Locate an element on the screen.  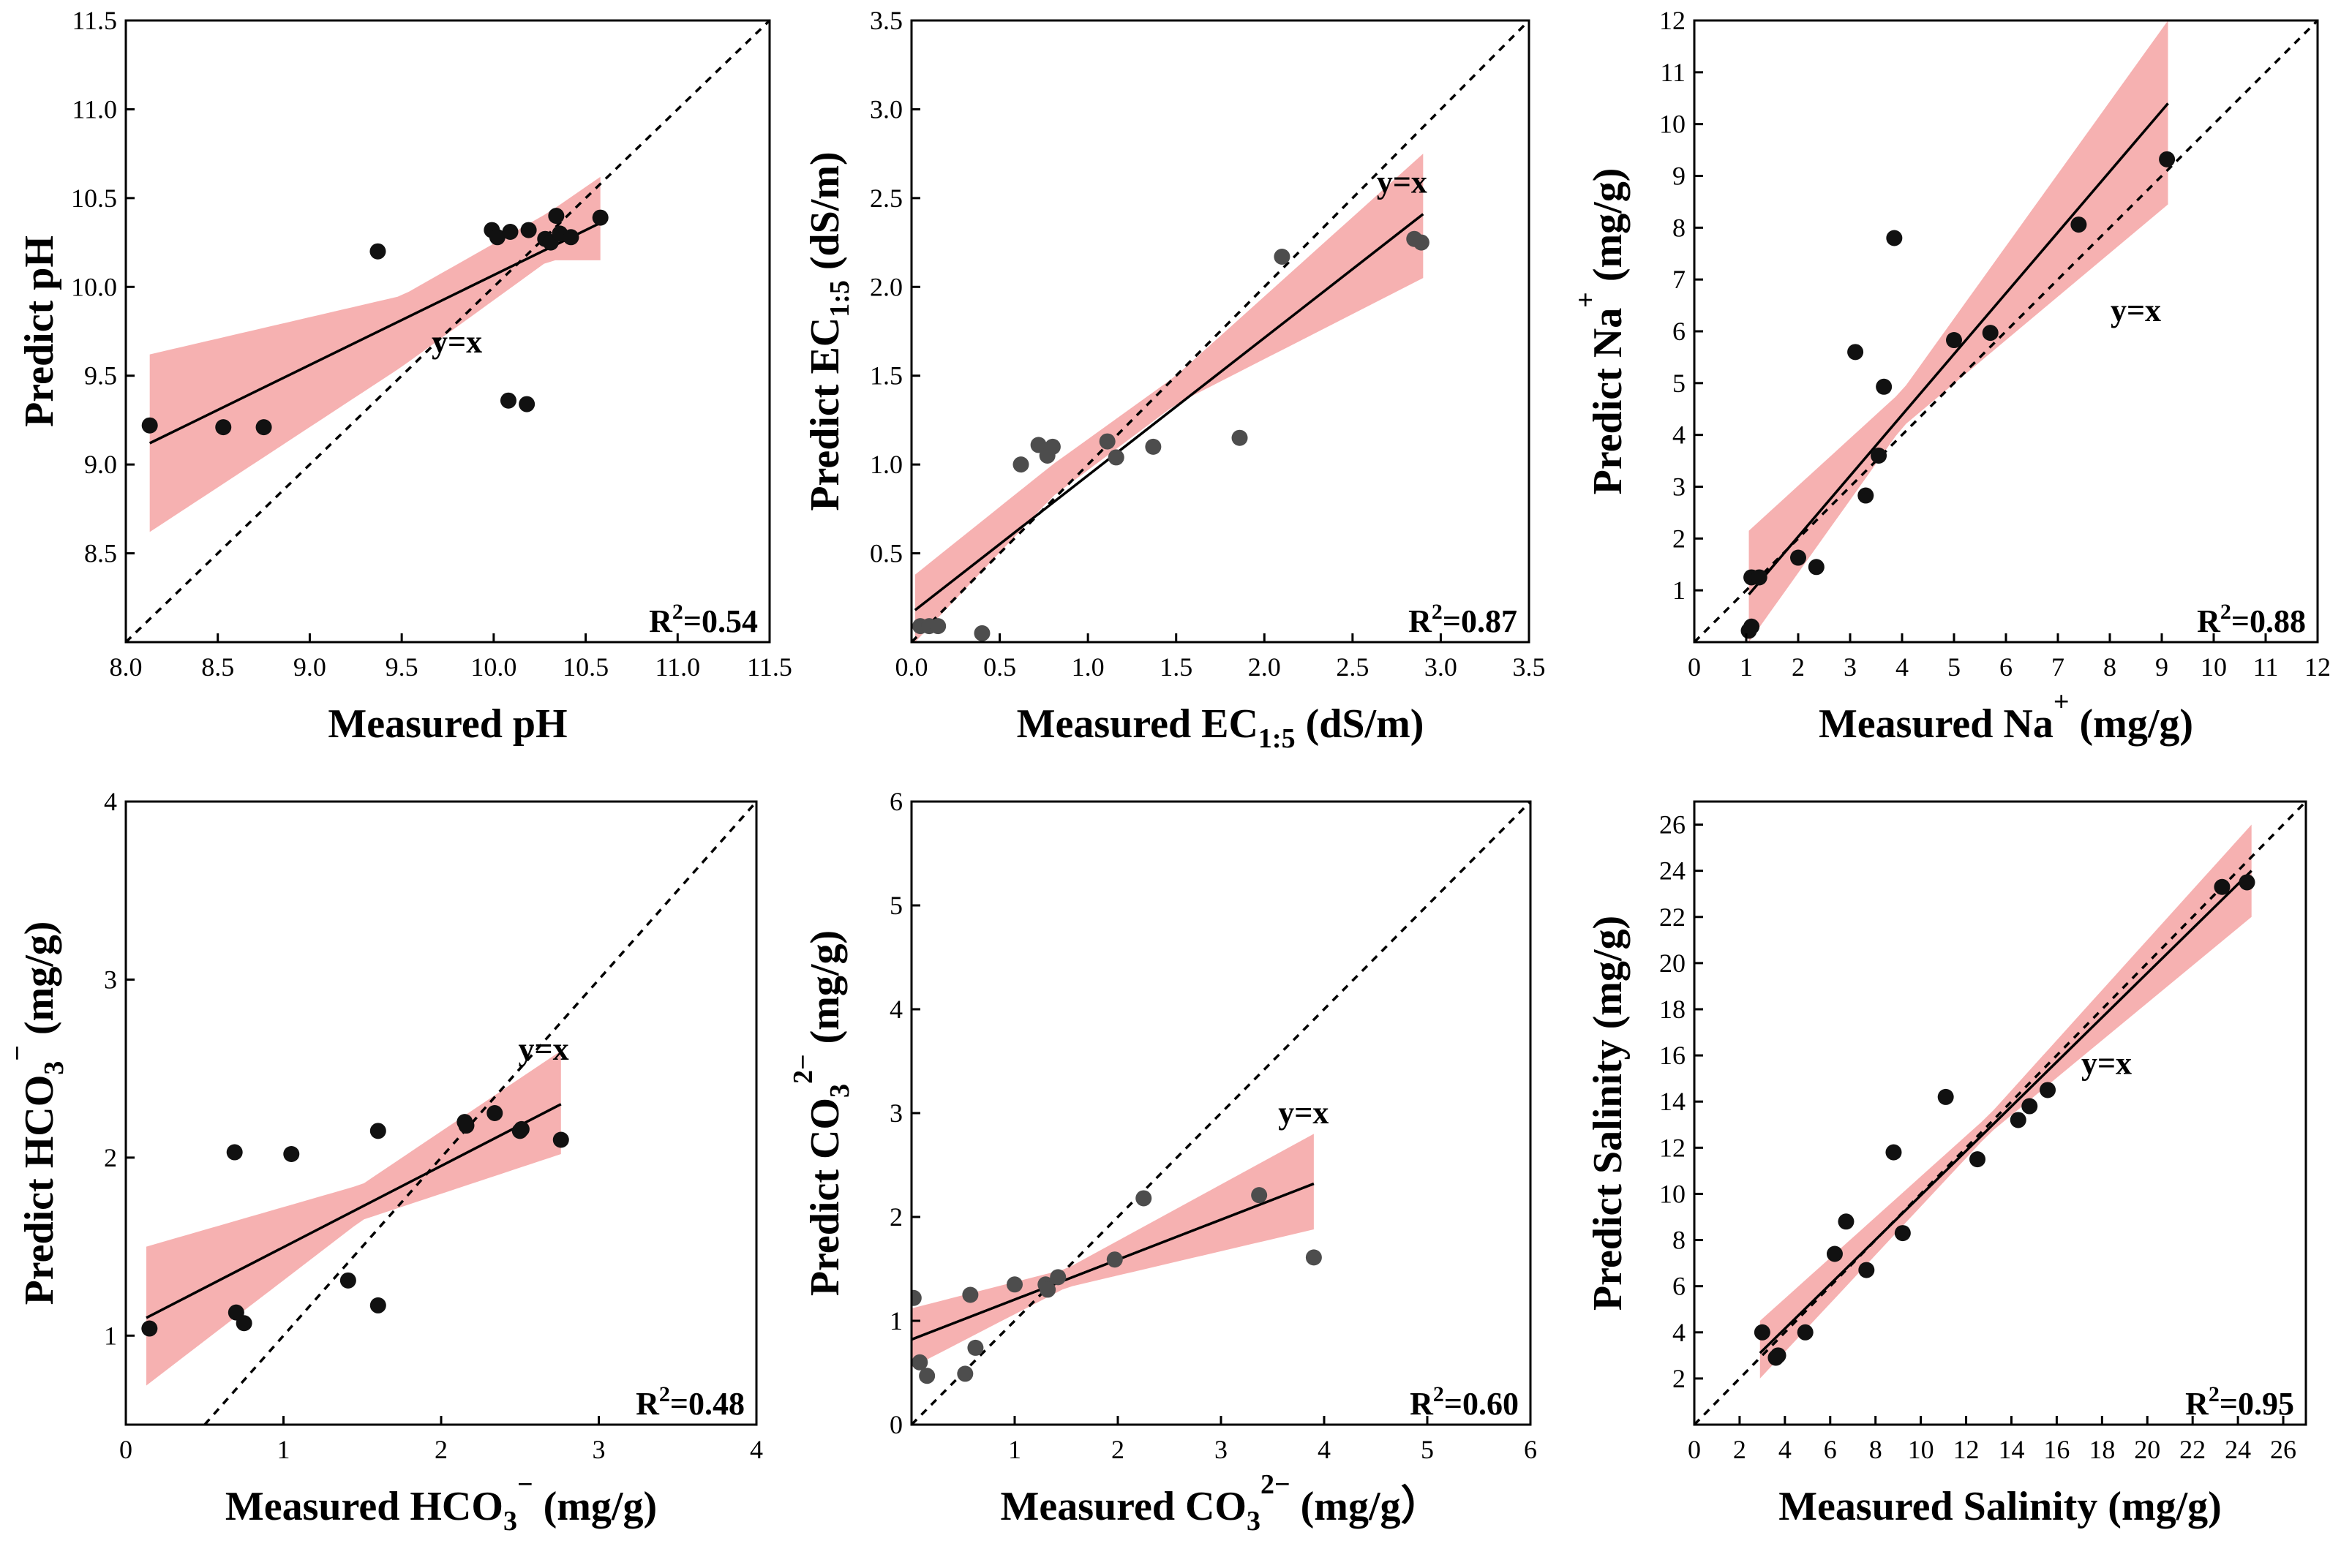
x-tick-label: 7 is located at coordinates (2057, 667).